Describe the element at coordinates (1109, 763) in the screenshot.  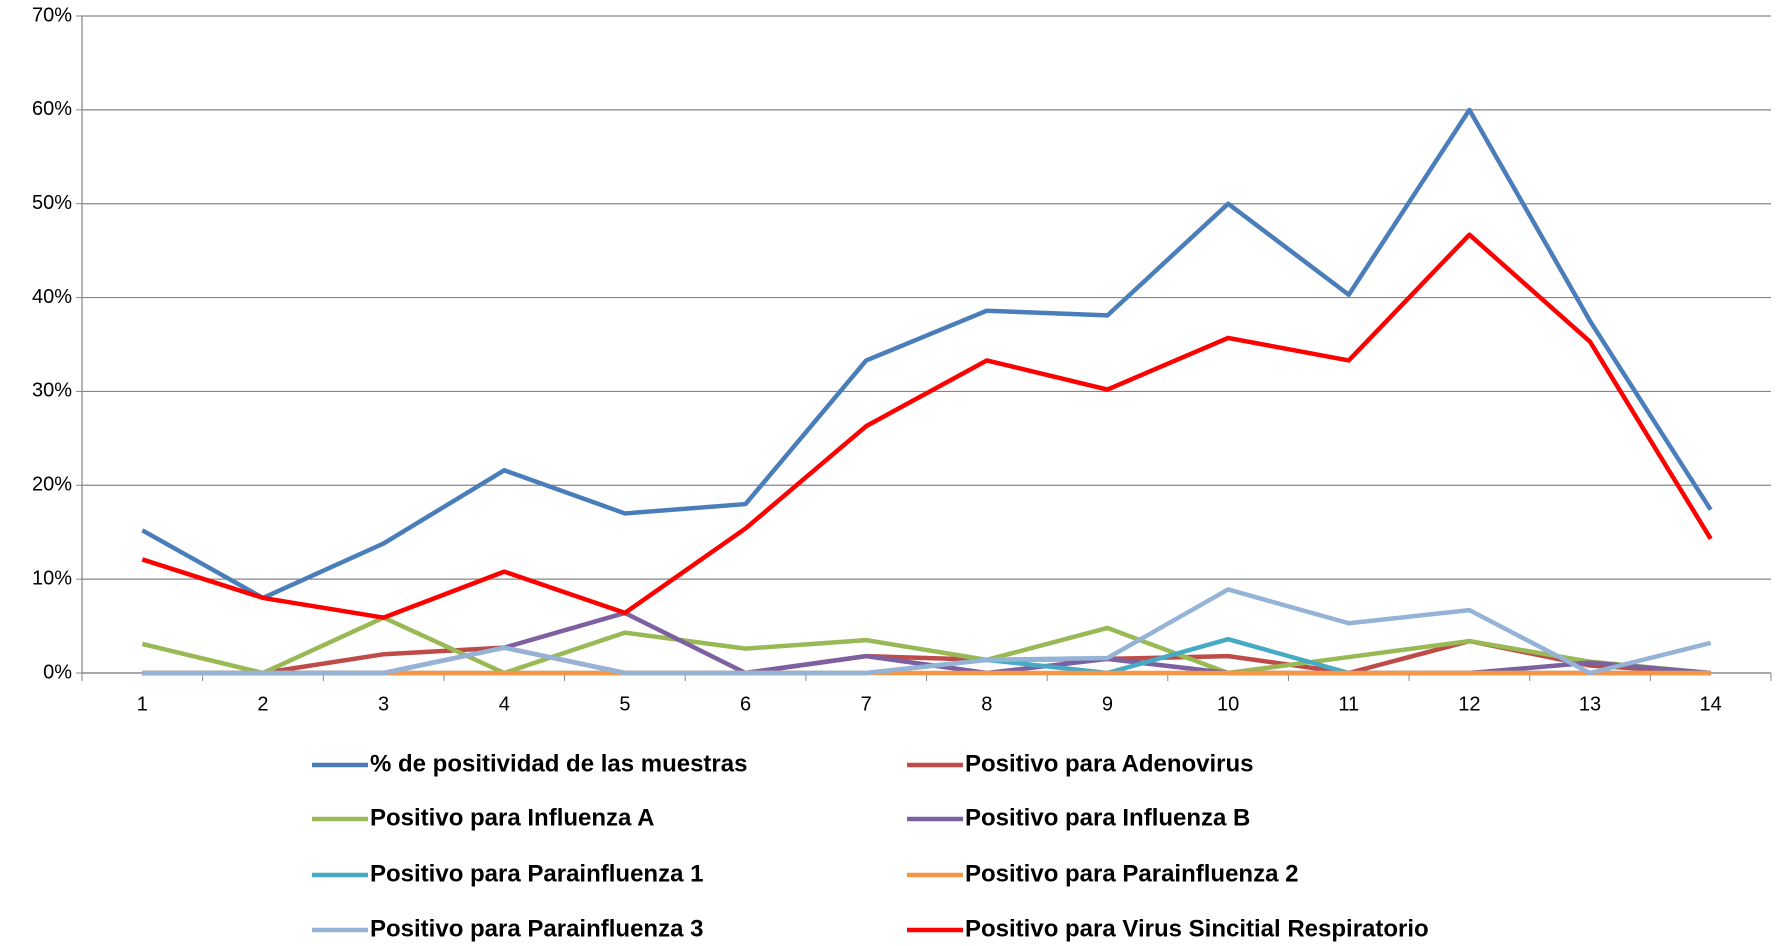
I see `legend-label: Positivo para Adenovirus` at that location.